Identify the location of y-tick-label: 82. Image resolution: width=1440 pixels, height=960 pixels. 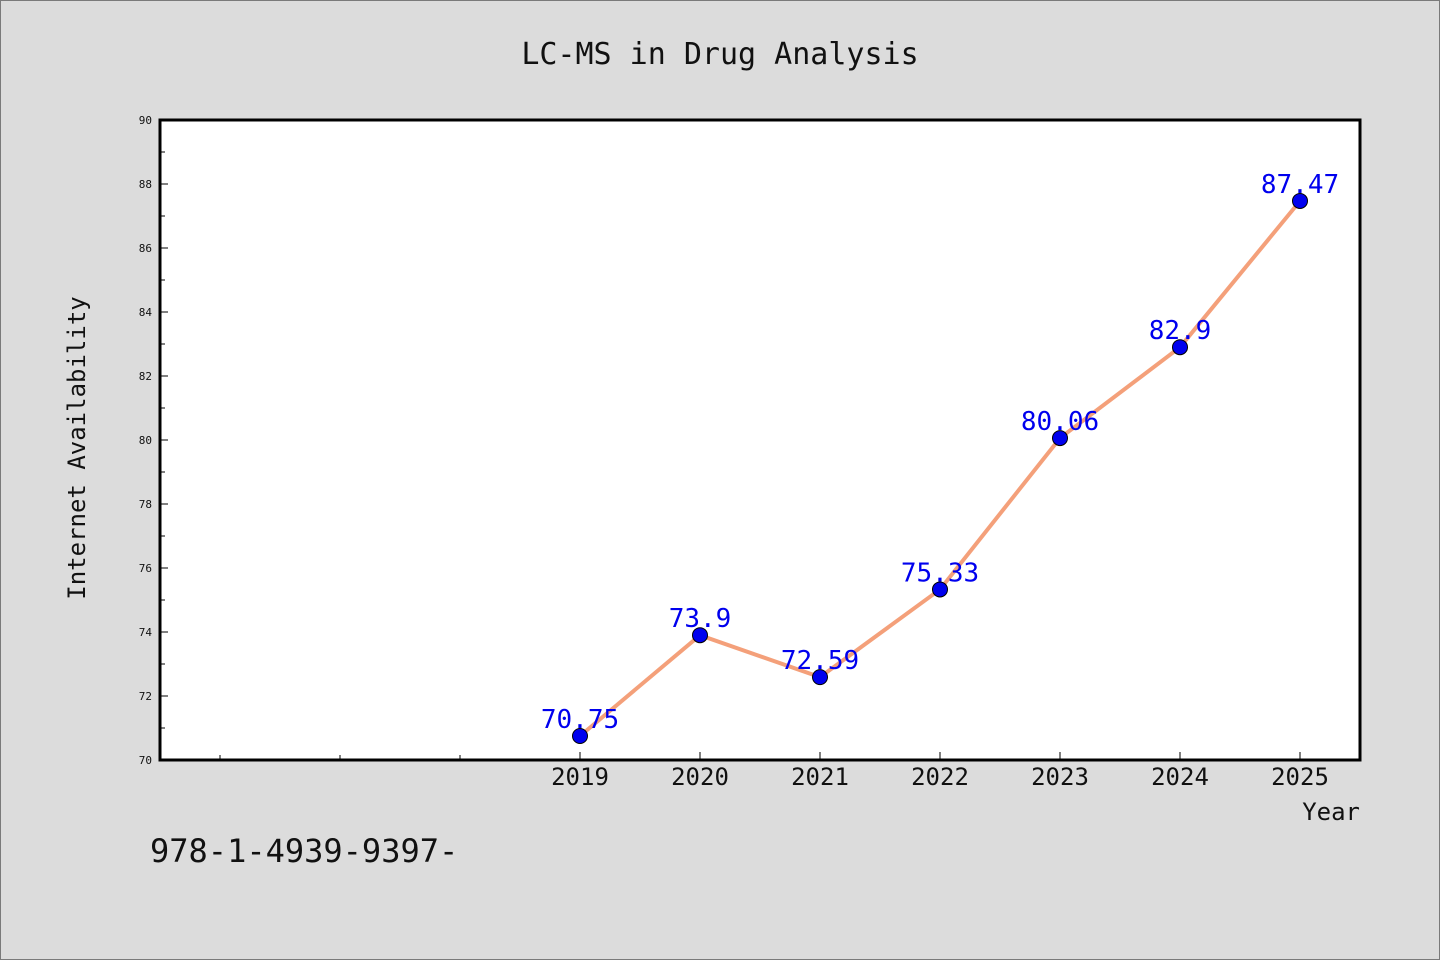
(145, 376).